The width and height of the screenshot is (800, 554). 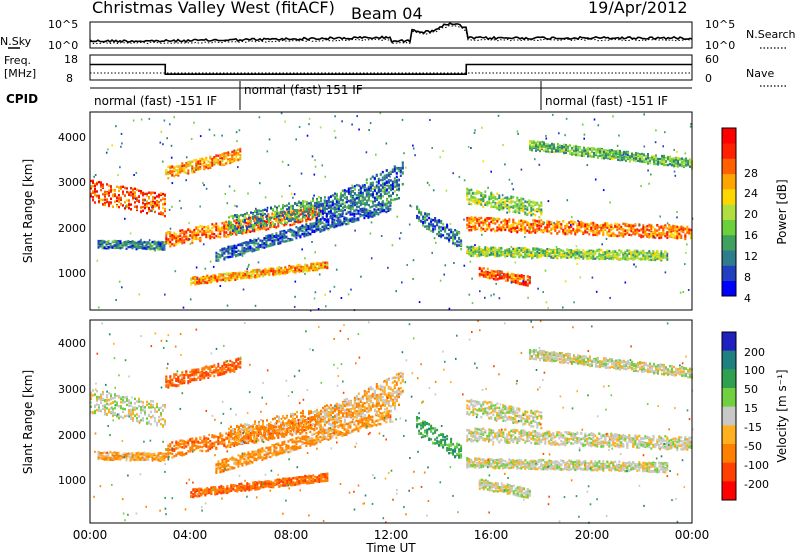 What do you see at coordinates (22, 99) in the screenshot?
I see `cpid-label: CPID` at bounding box center [22, 99].